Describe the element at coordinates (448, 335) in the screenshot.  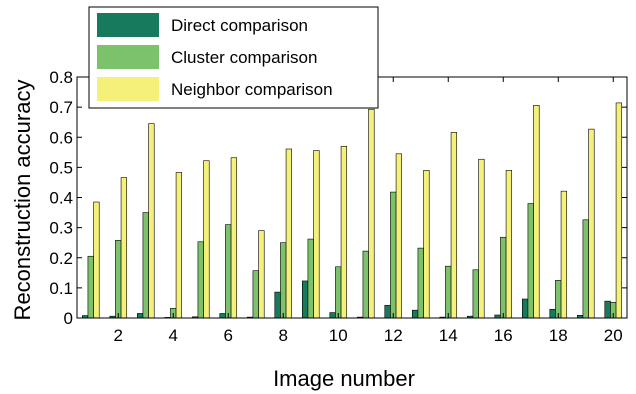
I see `x-tick-label: 14` at that location.